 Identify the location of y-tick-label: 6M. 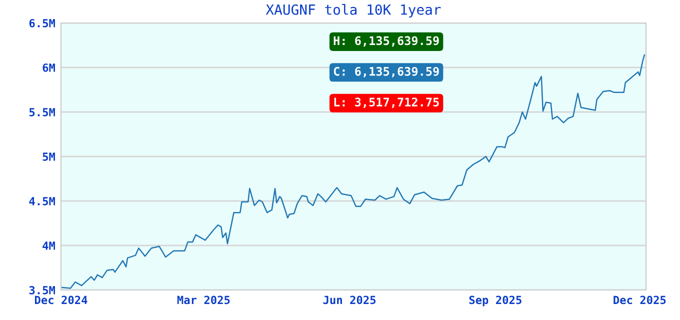
(48, 67).